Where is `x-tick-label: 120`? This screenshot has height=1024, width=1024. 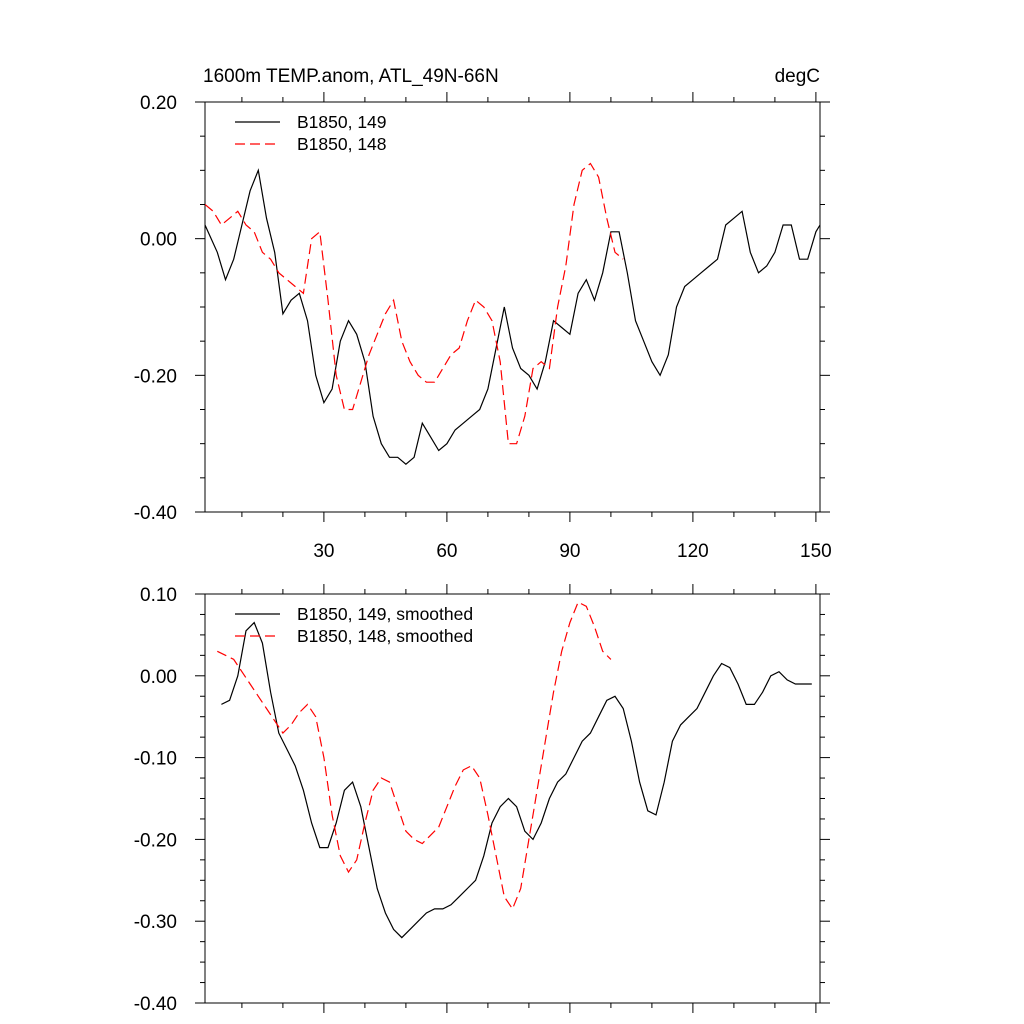
x-tick-label: 120 is located at coordinates (693, 551).